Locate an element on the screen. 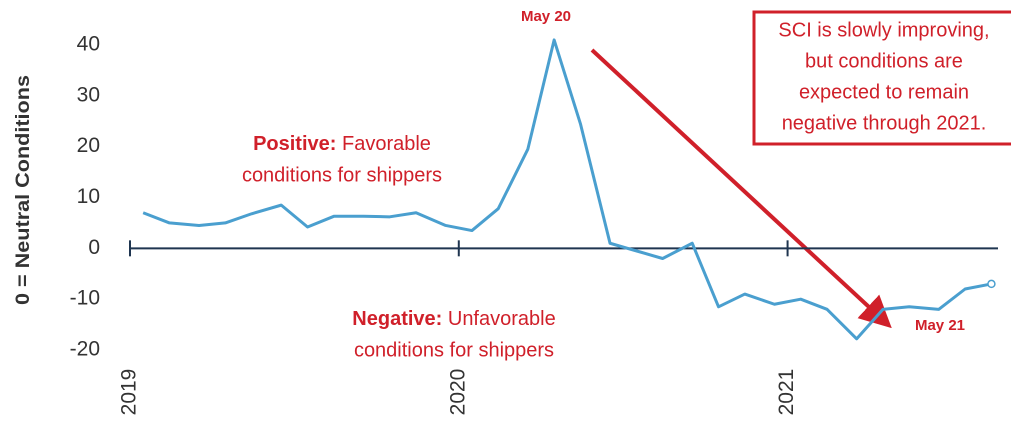 This screenshot has width=1011, height=421. callout-line: negative through 2021. is located at coordinates (884, 123).